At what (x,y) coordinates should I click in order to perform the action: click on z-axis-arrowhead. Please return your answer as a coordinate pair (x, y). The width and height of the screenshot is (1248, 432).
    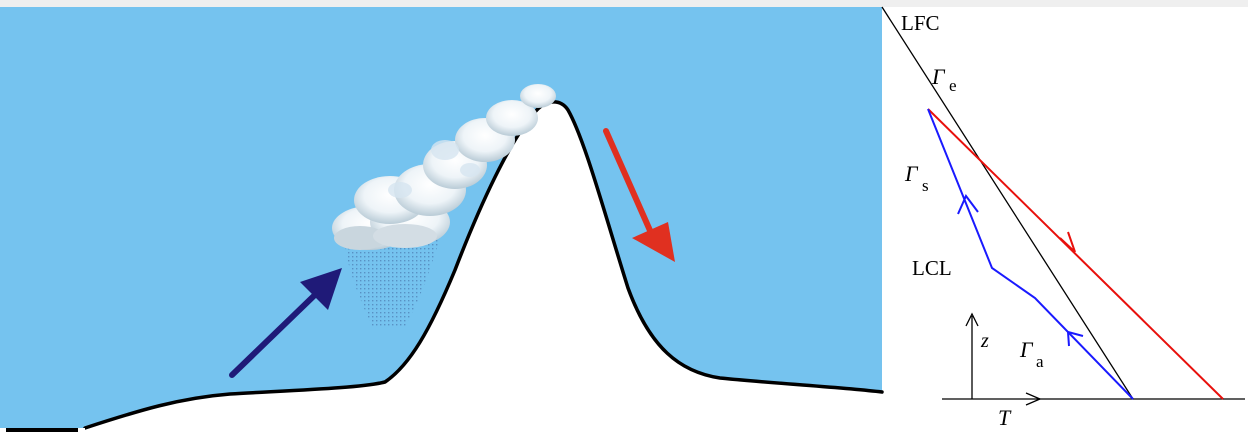
    Looking at the image, I should click on (972, 319).